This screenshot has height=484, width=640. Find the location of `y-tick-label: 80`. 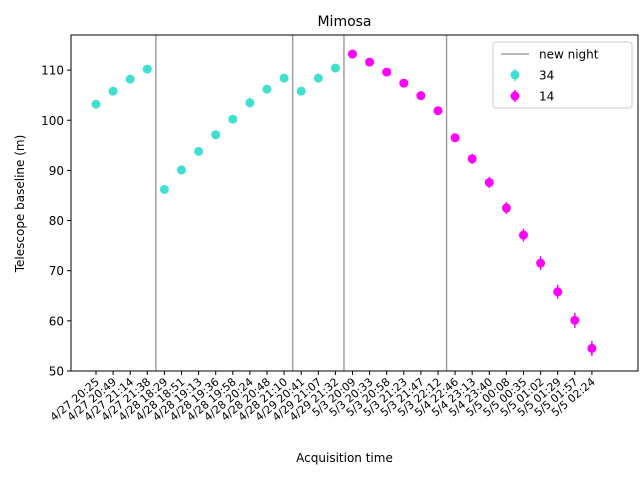

y-tick-label: 80 is located at coordinates (56, 221).